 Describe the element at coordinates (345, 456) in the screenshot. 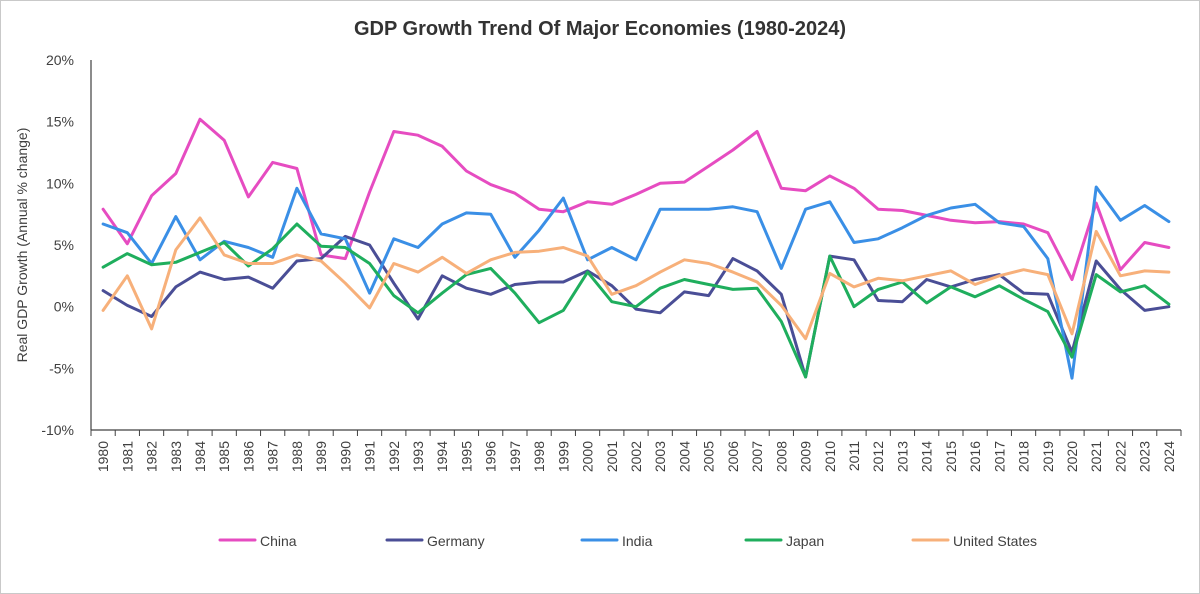

I see `x-tick-label: 1990` at that location.